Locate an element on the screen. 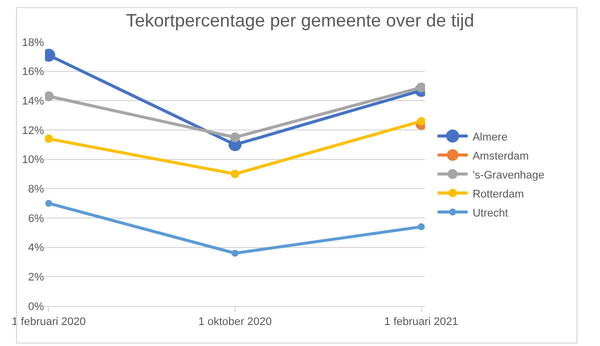 This screenshot has height=346, width=600. x-tick-label: 1 februari 2021 is located at coordinates (421, 322).